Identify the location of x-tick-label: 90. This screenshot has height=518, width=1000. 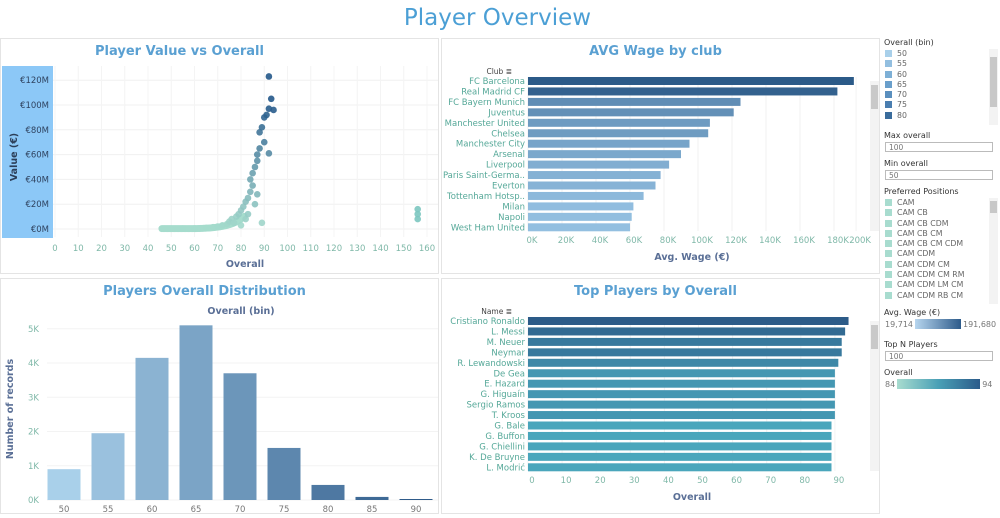
(264, 249).